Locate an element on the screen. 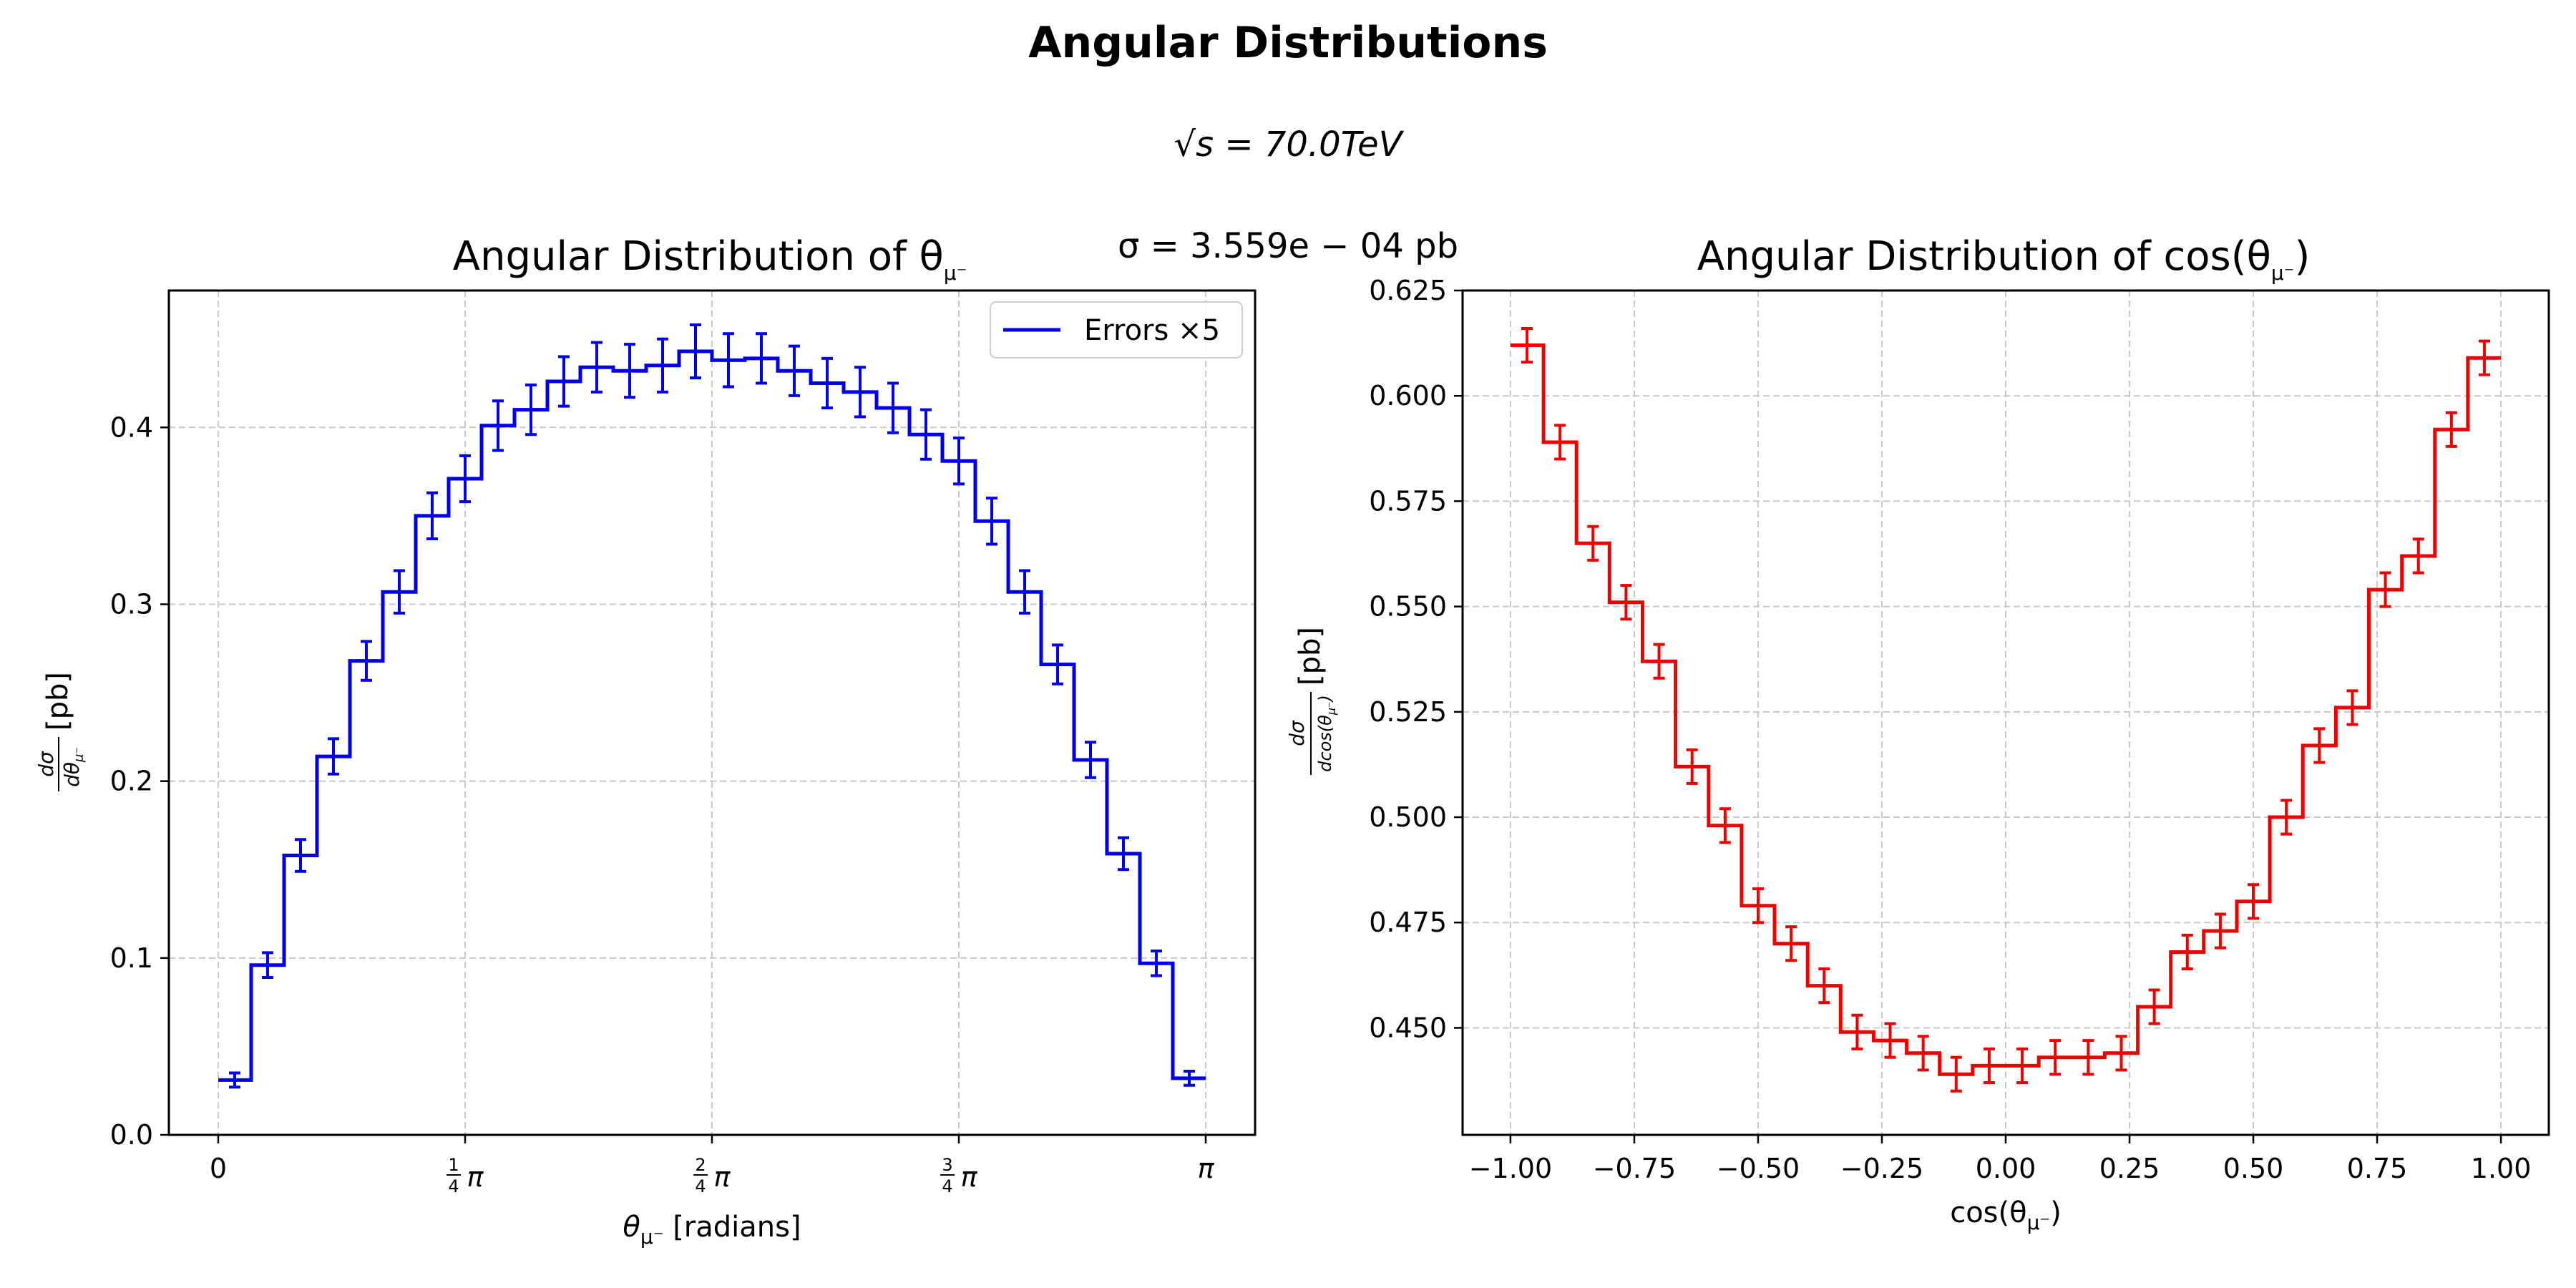 The image size is (2576, 1288). x-tick-label: 14 π is located at coordinates (465, 1175).